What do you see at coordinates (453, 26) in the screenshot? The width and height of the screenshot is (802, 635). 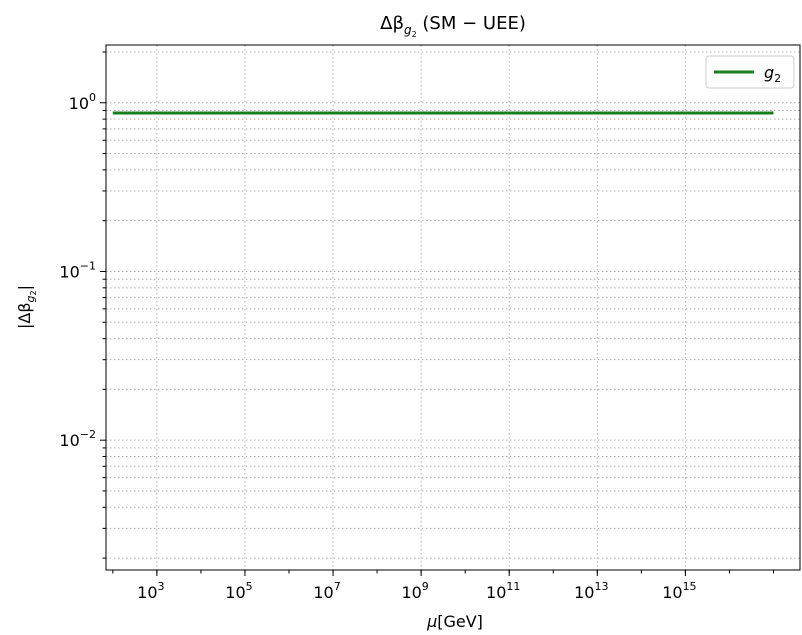 I see `chart-title: Δβg2 (SM − UEE)` at bounding box center [453, 26].